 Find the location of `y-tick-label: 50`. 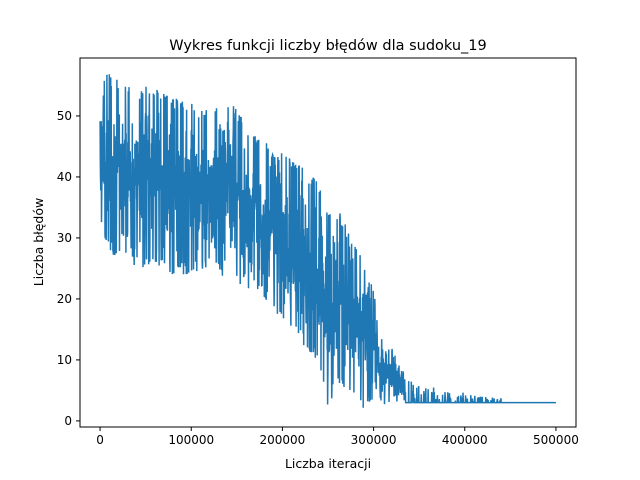

y-tick-label: 50 is located at coordinates (64, 116).